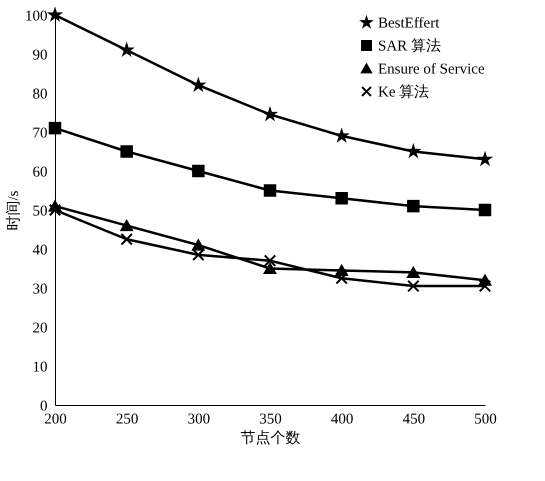  I want to click on x-tick-label: 400, so click(342, 420).